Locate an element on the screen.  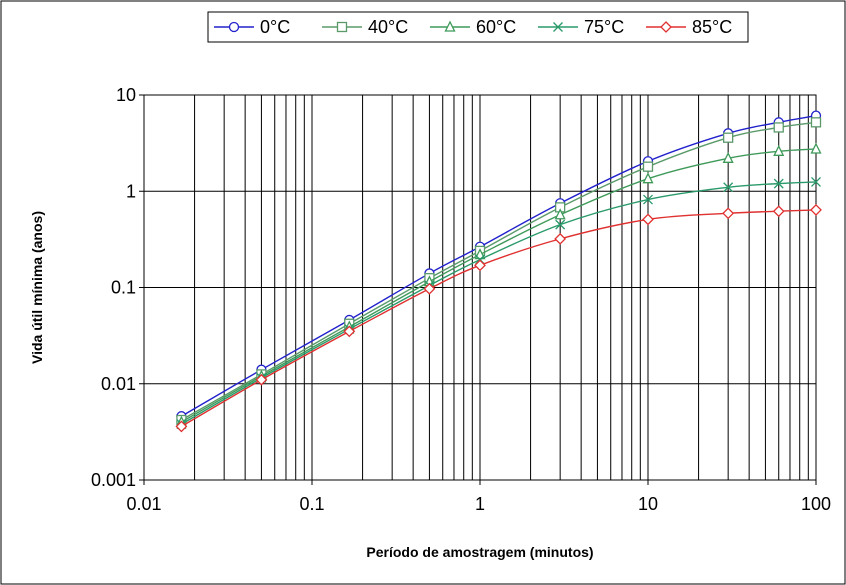
x-tick-labels: 0.01 0.1 1 10 100 is located at coordinates (478, 497).